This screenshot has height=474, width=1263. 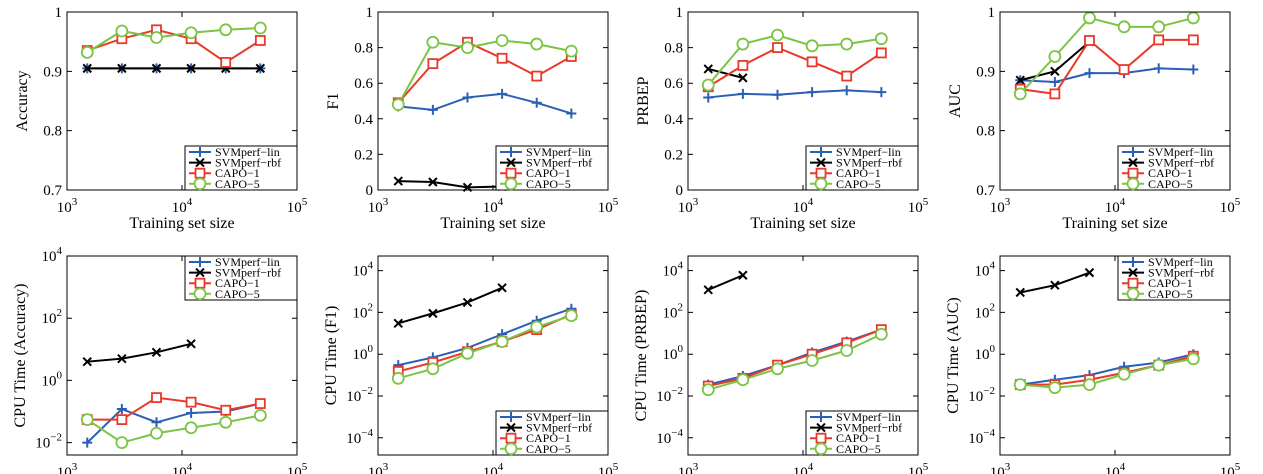 I want to click on y-tick-label: 1, so click(x=992, y=13).